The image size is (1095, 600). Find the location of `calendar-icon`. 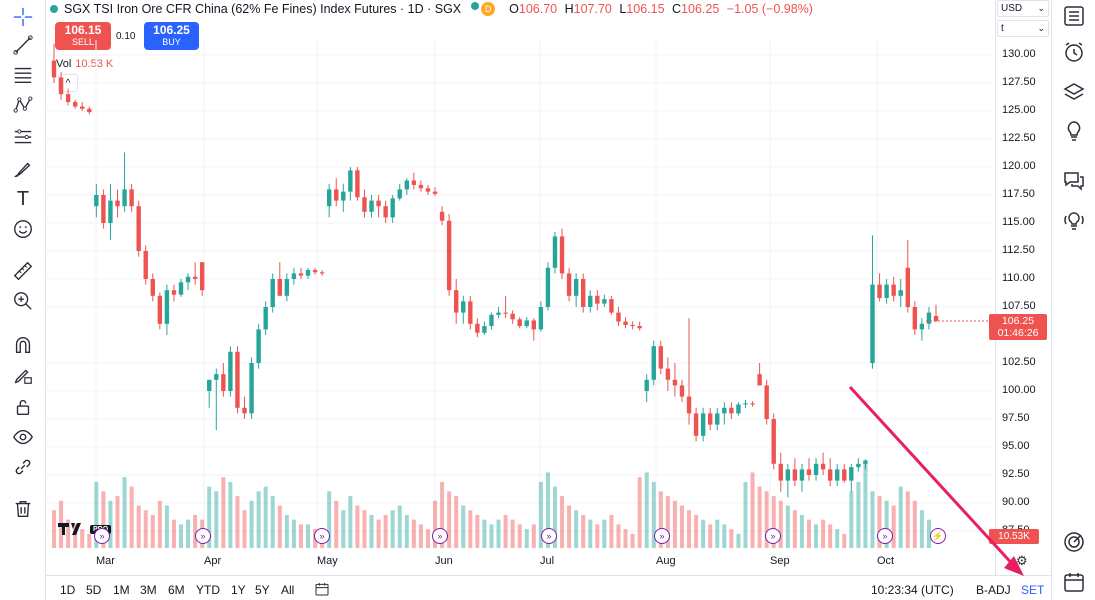

calendar-icon is located at coordinates (1074, 582).